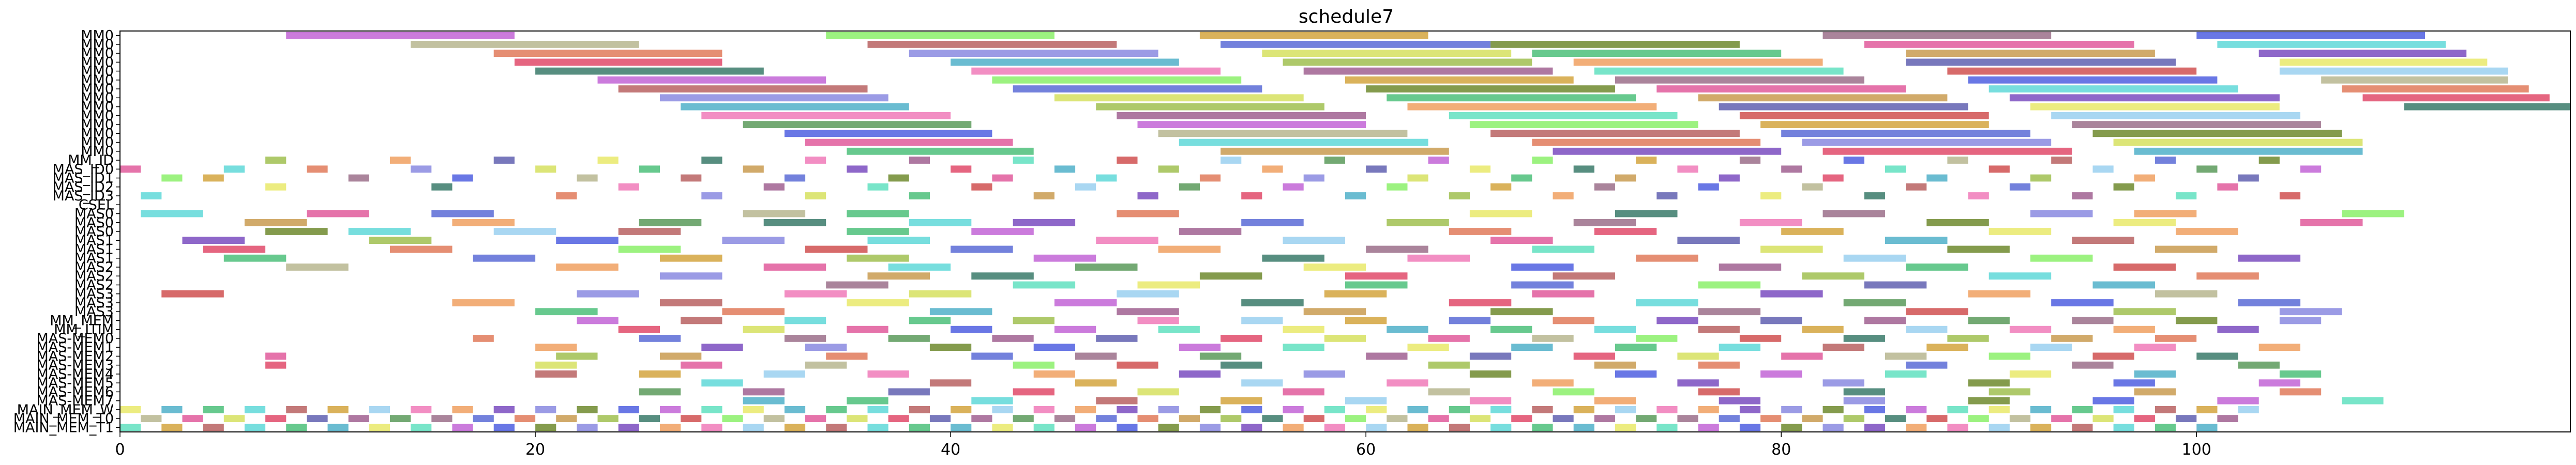 The width and height of the screenshot is (2576, 465). What do you see at coordinates (75, 374) in the screenshot?
I see `y-tick-label: MAS-MEM4` at bounding box center [75, 374].